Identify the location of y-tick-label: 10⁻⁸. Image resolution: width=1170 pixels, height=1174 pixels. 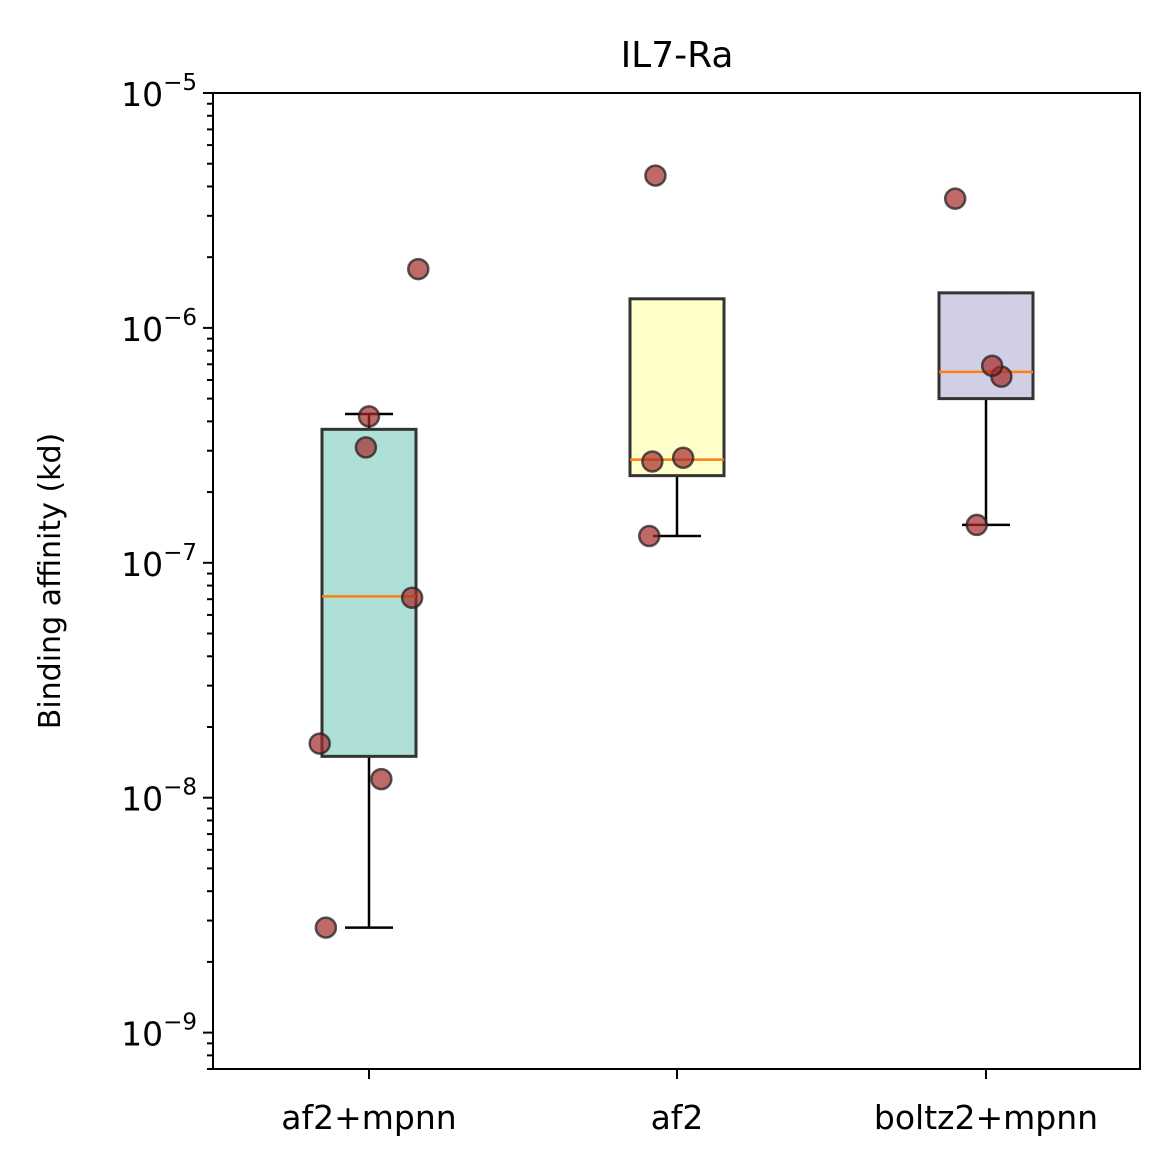
(159, 797).